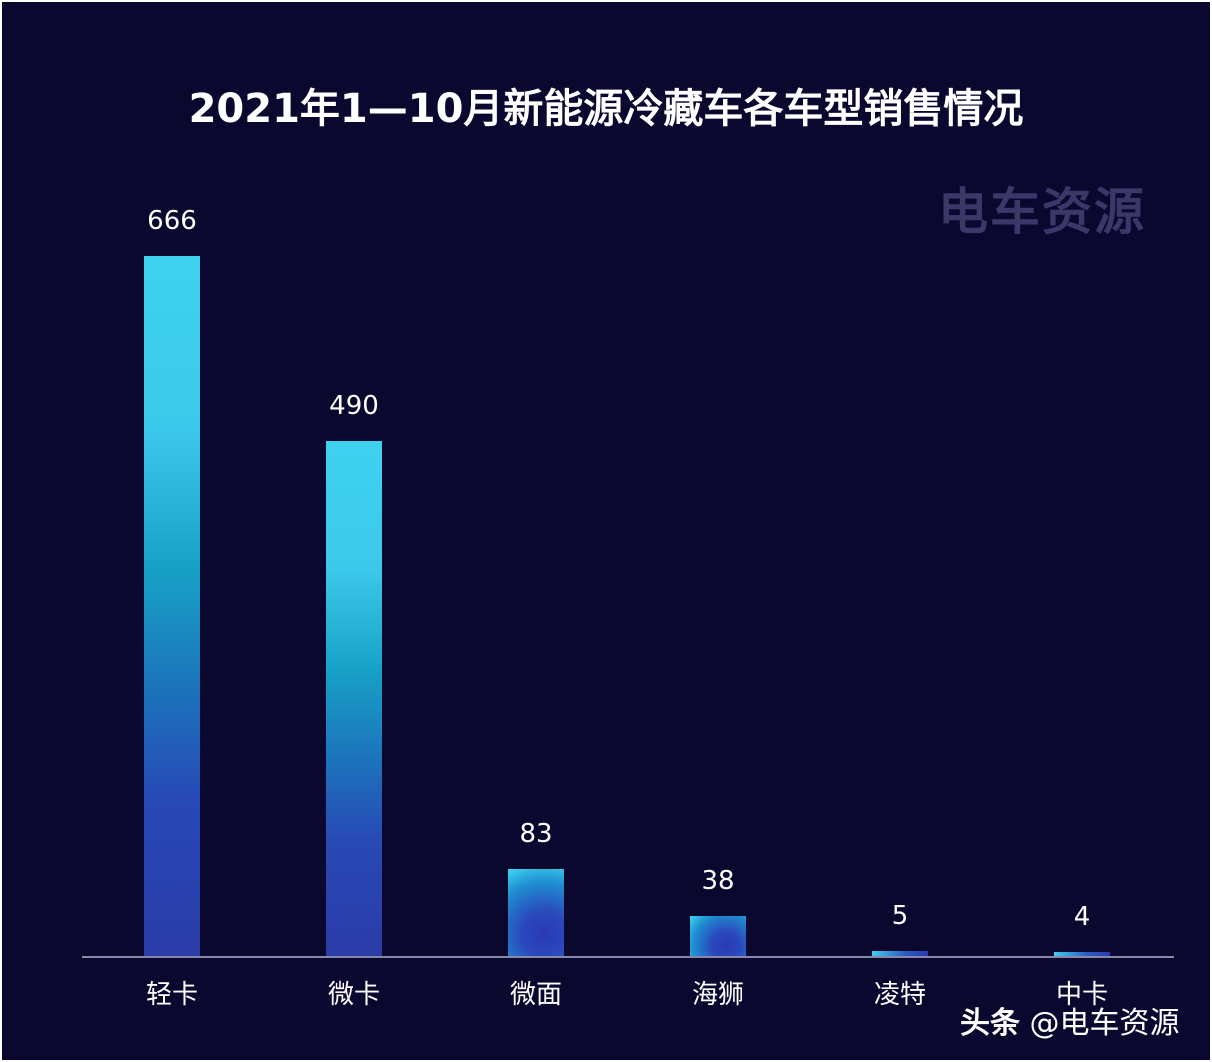 Image resolution: width=1212 pixels, height=1062 pixels. I want to click on value-label: 4, so click(1082, 917).